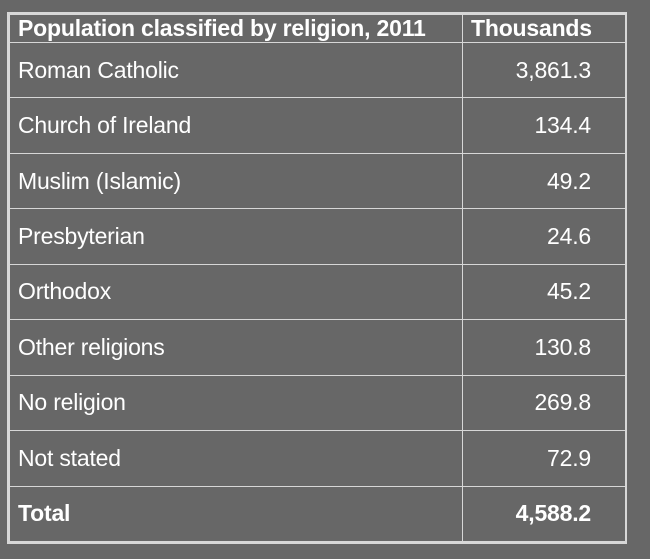 Image resolution: width=650 pixels, height=559 pixels. I want to click on table-row: Not stated 72.9, so click(317, 458).